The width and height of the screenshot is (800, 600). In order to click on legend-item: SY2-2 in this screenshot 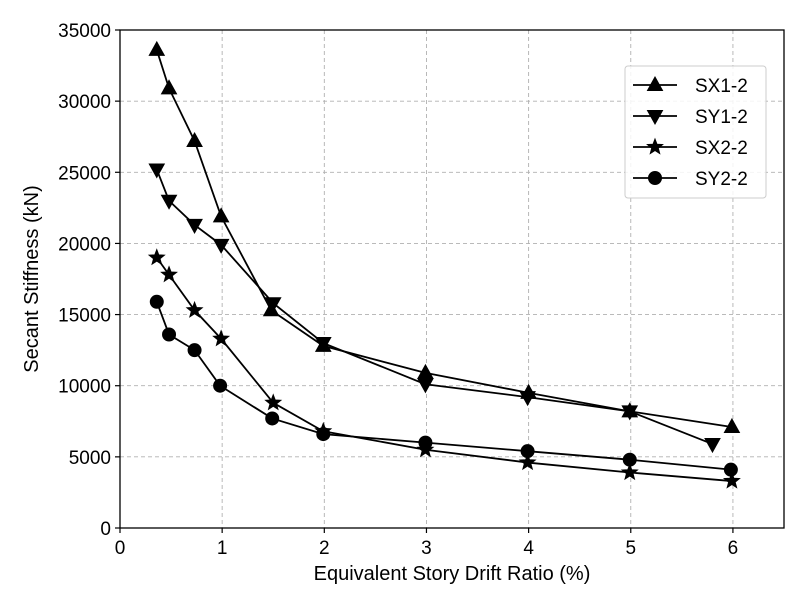, I will do `click(690, 179)`.